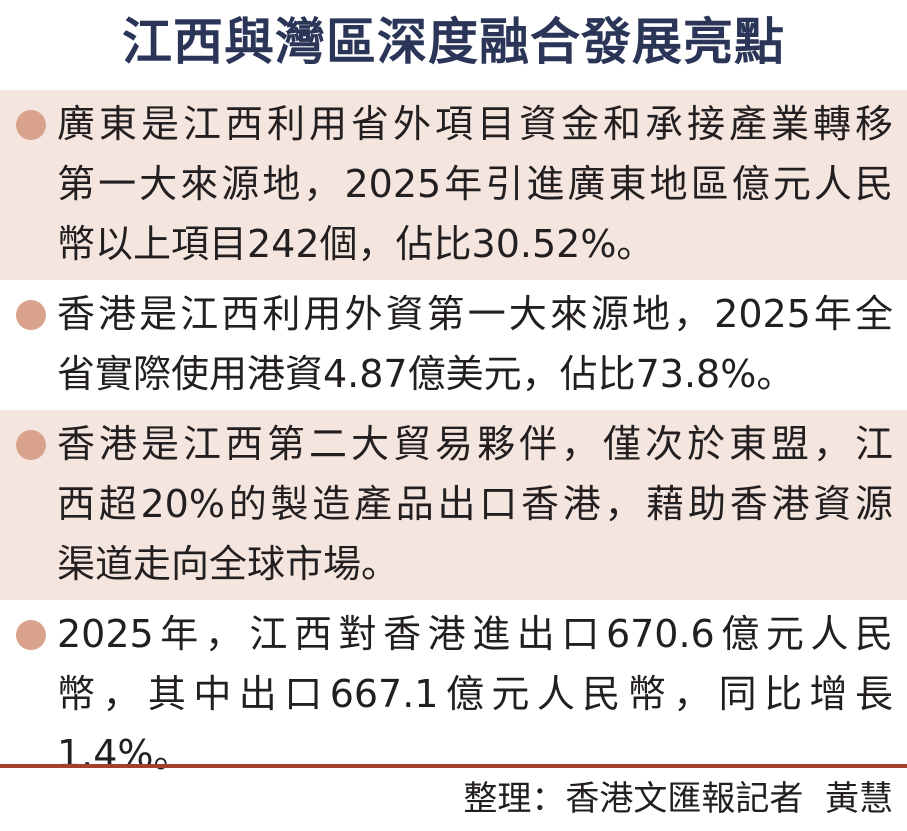  I want to click on item-line: 幣以上項目242個，佔比30.52%。, so click(356, 244).